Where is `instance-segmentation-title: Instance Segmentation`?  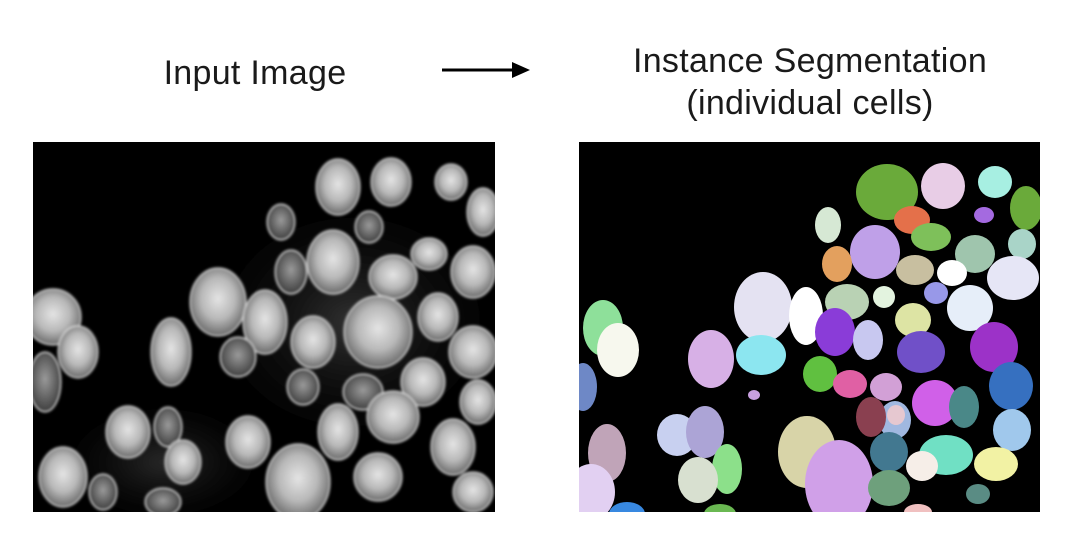 instance-segmentation-title: Instance Segmentation is located at coordinates (810, 61).